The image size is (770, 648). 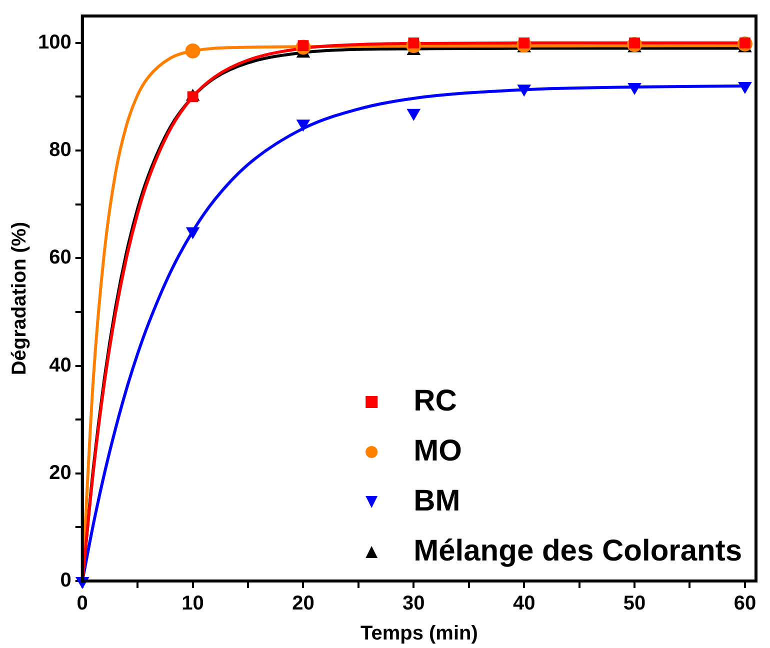 What do you see at coordinates (634, 603) in the screenshot?
I see `x-tick-label: 50` at bounding box center [634, 603].